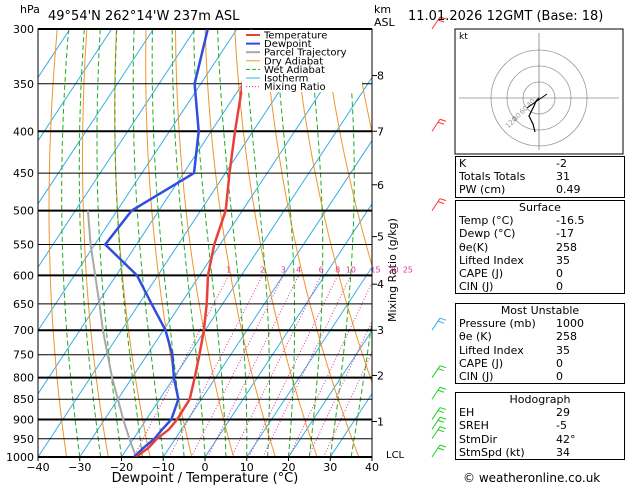 The width and height of the screenshot is (629, 486). Describe the element at coordinates (517, 117) in the screenshot. I see `hodograph-ring-label: 80` at that location.